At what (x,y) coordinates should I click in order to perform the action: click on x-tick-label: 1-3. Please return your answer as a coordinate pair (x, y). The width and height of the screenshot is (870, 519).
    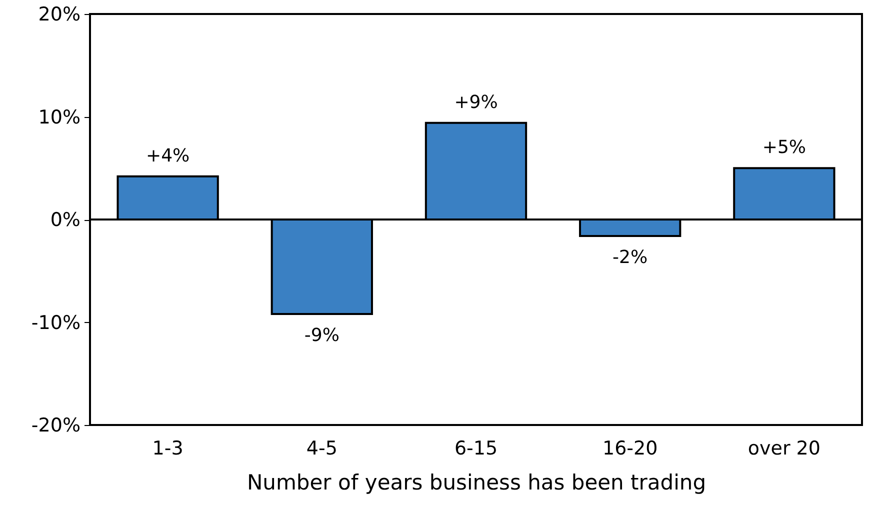
    Looking at the image, I should click on (168, 449).